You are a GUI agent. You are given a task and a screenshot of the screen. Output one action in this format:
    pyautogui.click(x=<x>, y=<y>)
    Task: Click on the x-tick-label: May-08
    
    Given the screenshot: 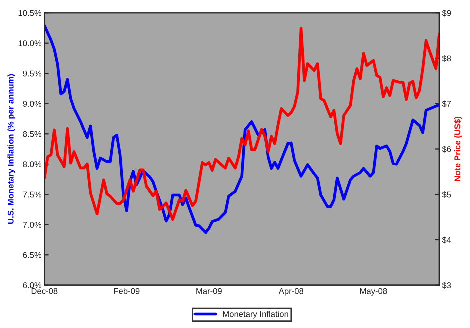 What is the action you would take?
    pyautogui.click(x=374, y=292)
    